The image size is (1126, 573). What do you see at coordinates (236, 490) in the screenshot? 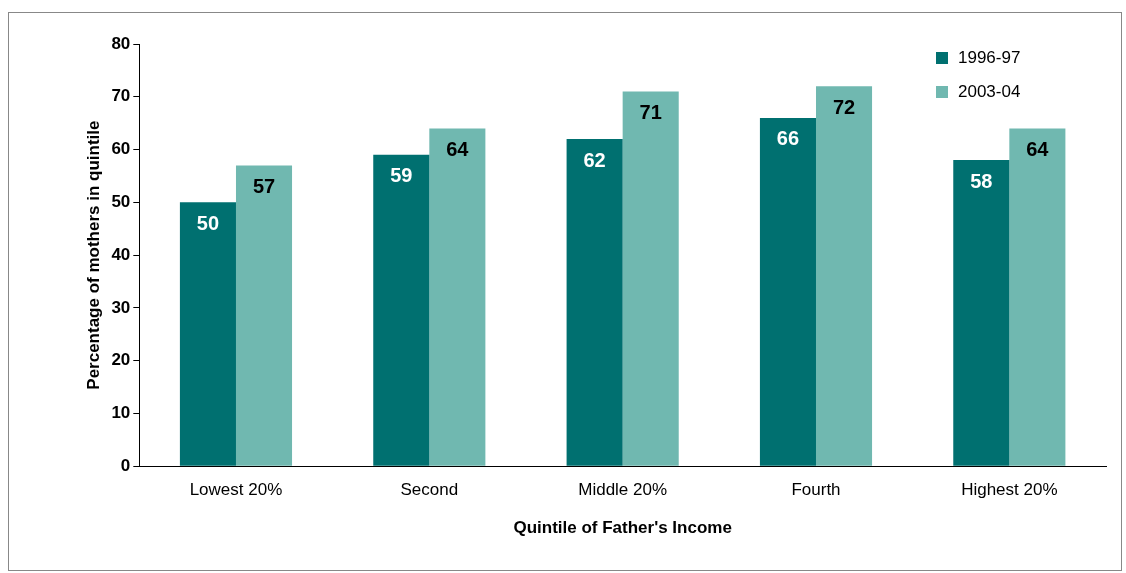
I see `x-tick-label: Lowest 20%` at bounding box center [236, 490].